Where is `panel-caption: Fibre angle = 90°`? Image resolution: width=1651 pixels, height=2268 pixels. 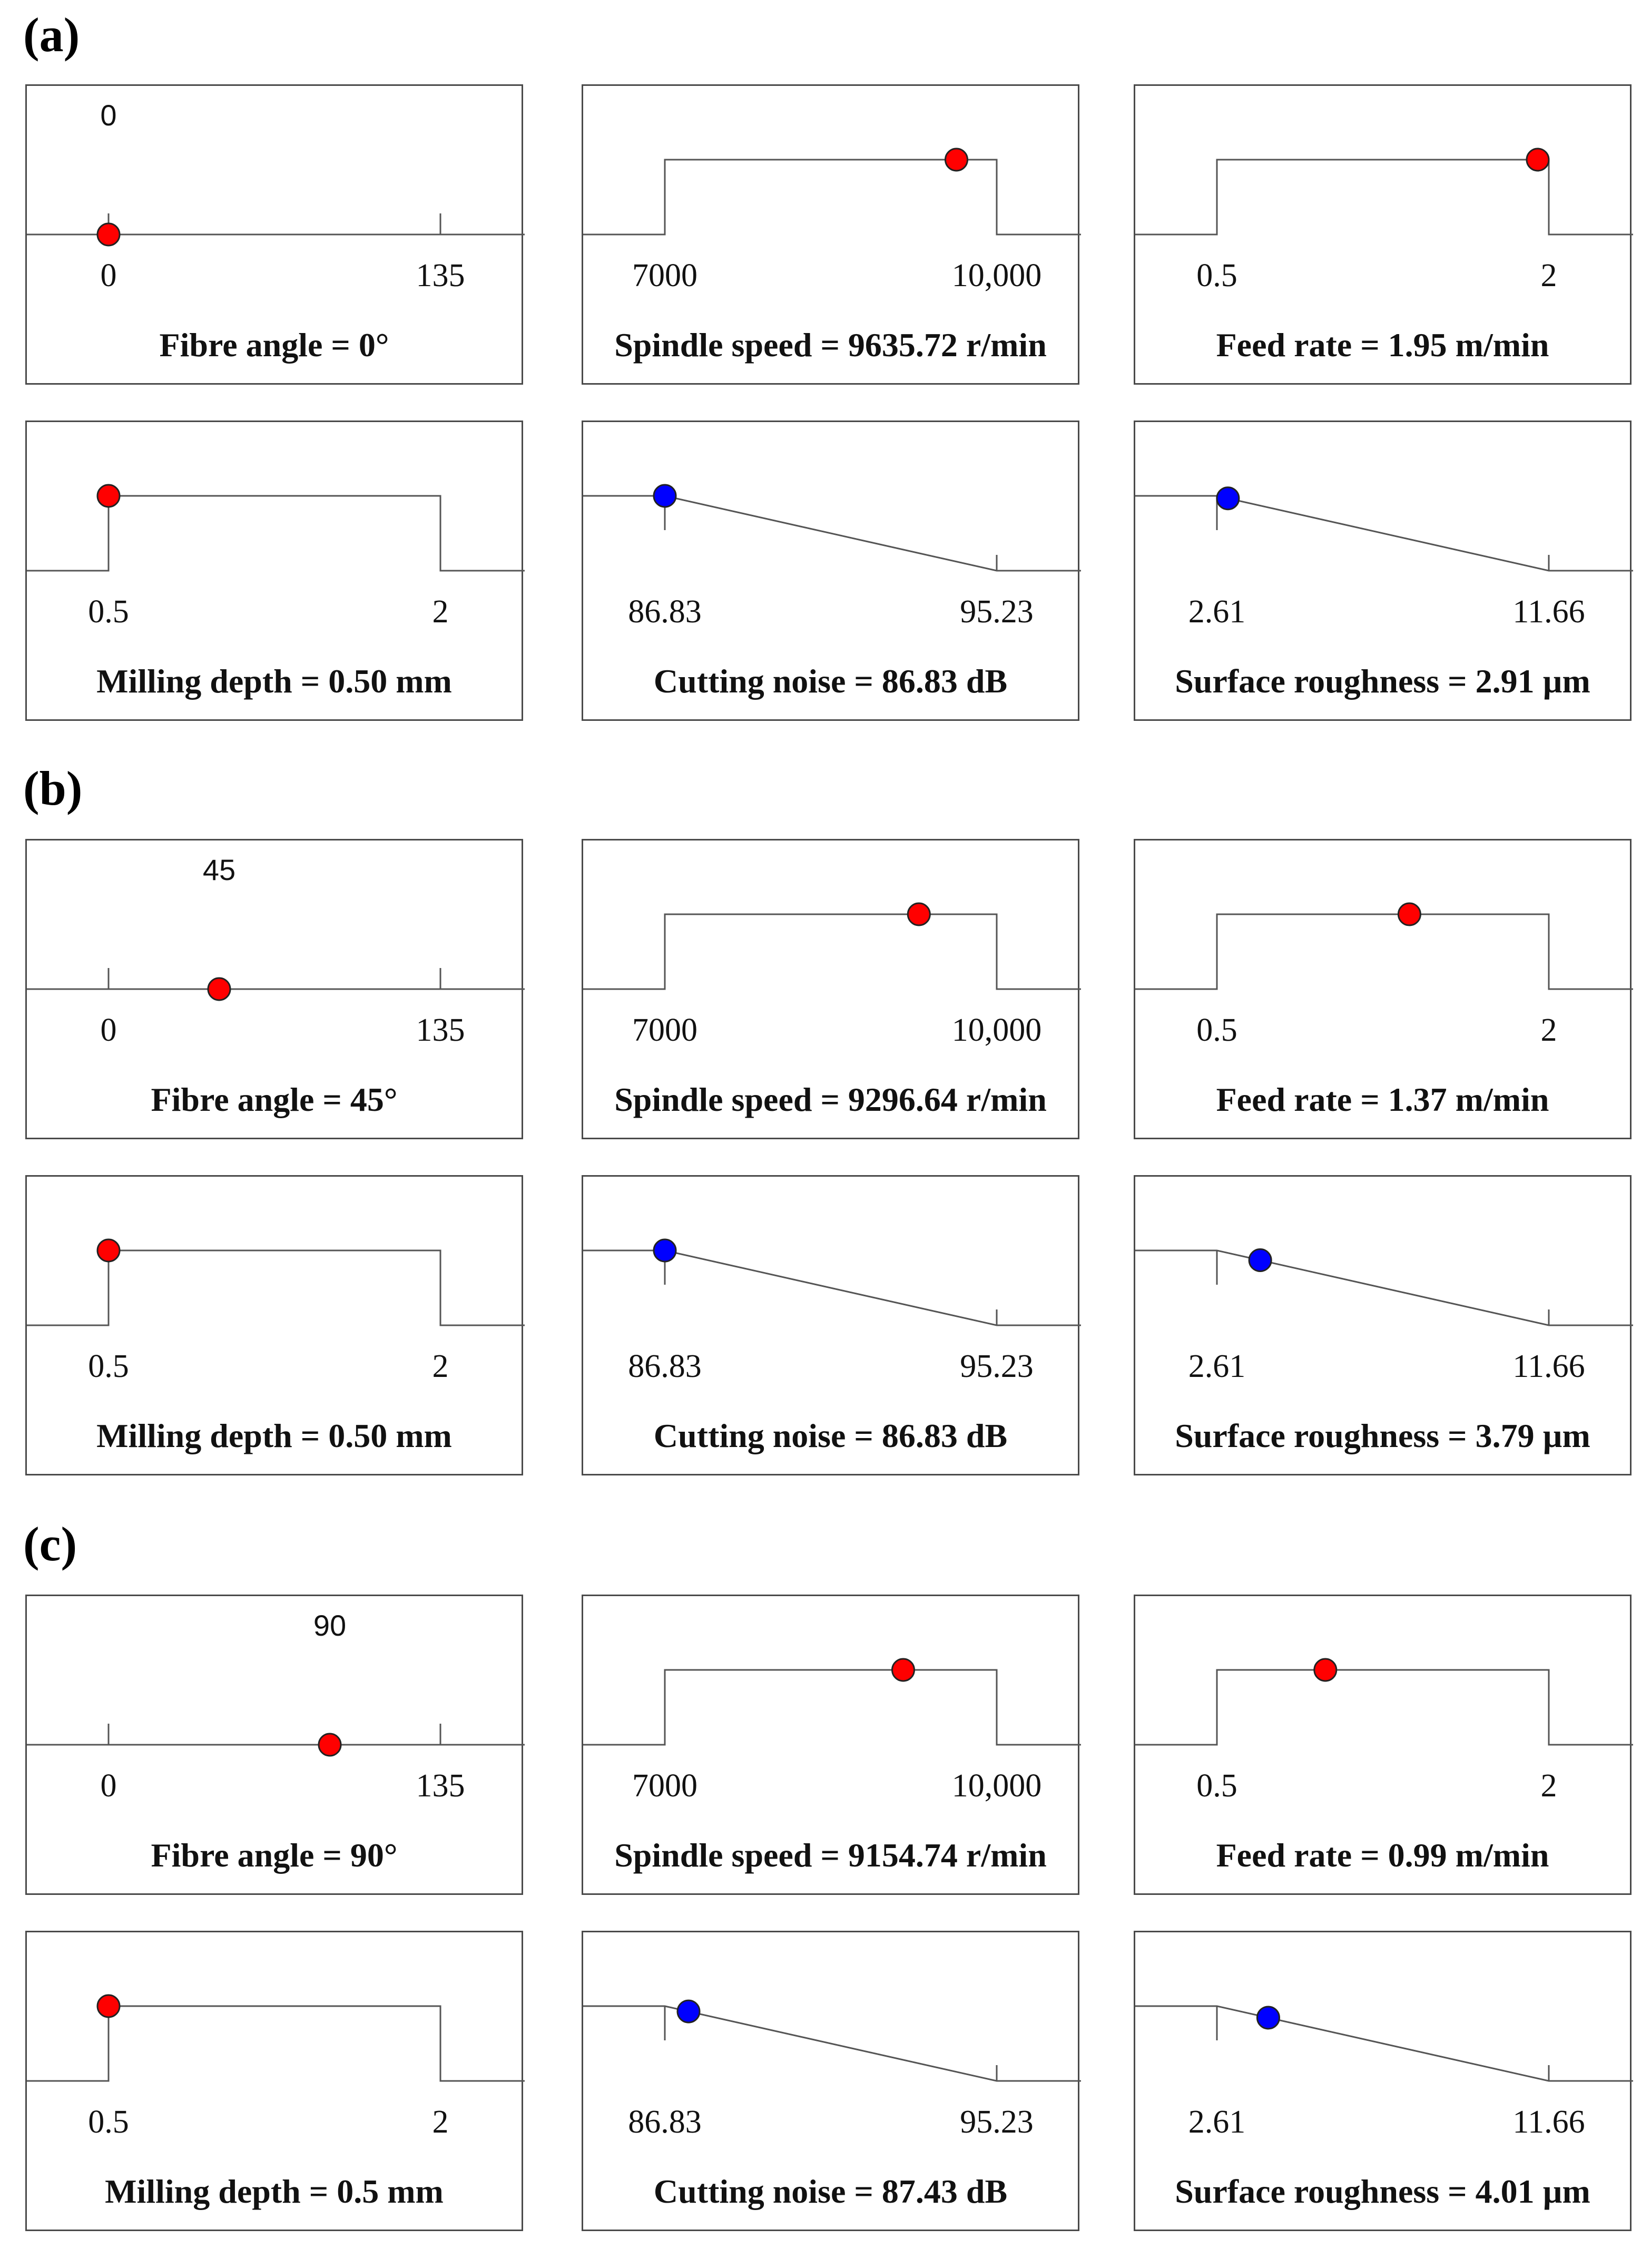
panel-caption: Fibre angle = 90° is located at coordinates (274, 1855).